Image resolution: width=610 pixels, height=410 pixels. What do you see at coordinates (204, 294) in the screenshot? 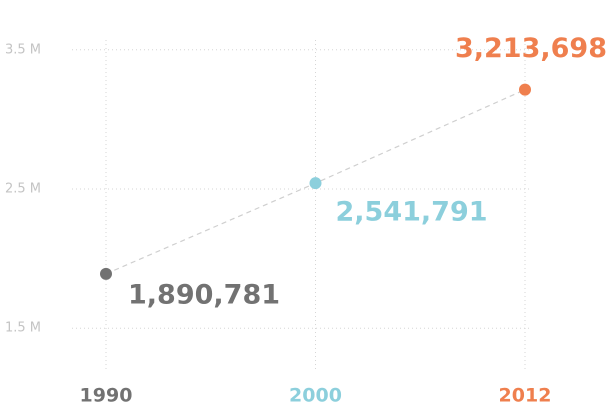
I see `value-label: 1,890,781` at bounding box center [204, 294].